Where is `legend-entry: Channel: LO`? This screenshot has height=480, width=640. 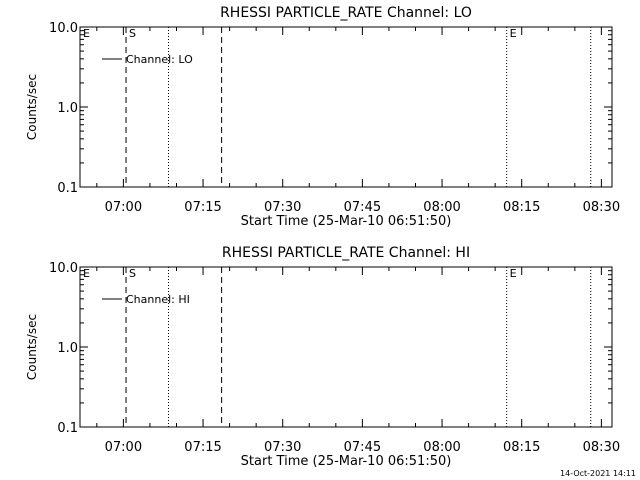
legend-entry: Channel: LO is located at coordinates (159, 59).